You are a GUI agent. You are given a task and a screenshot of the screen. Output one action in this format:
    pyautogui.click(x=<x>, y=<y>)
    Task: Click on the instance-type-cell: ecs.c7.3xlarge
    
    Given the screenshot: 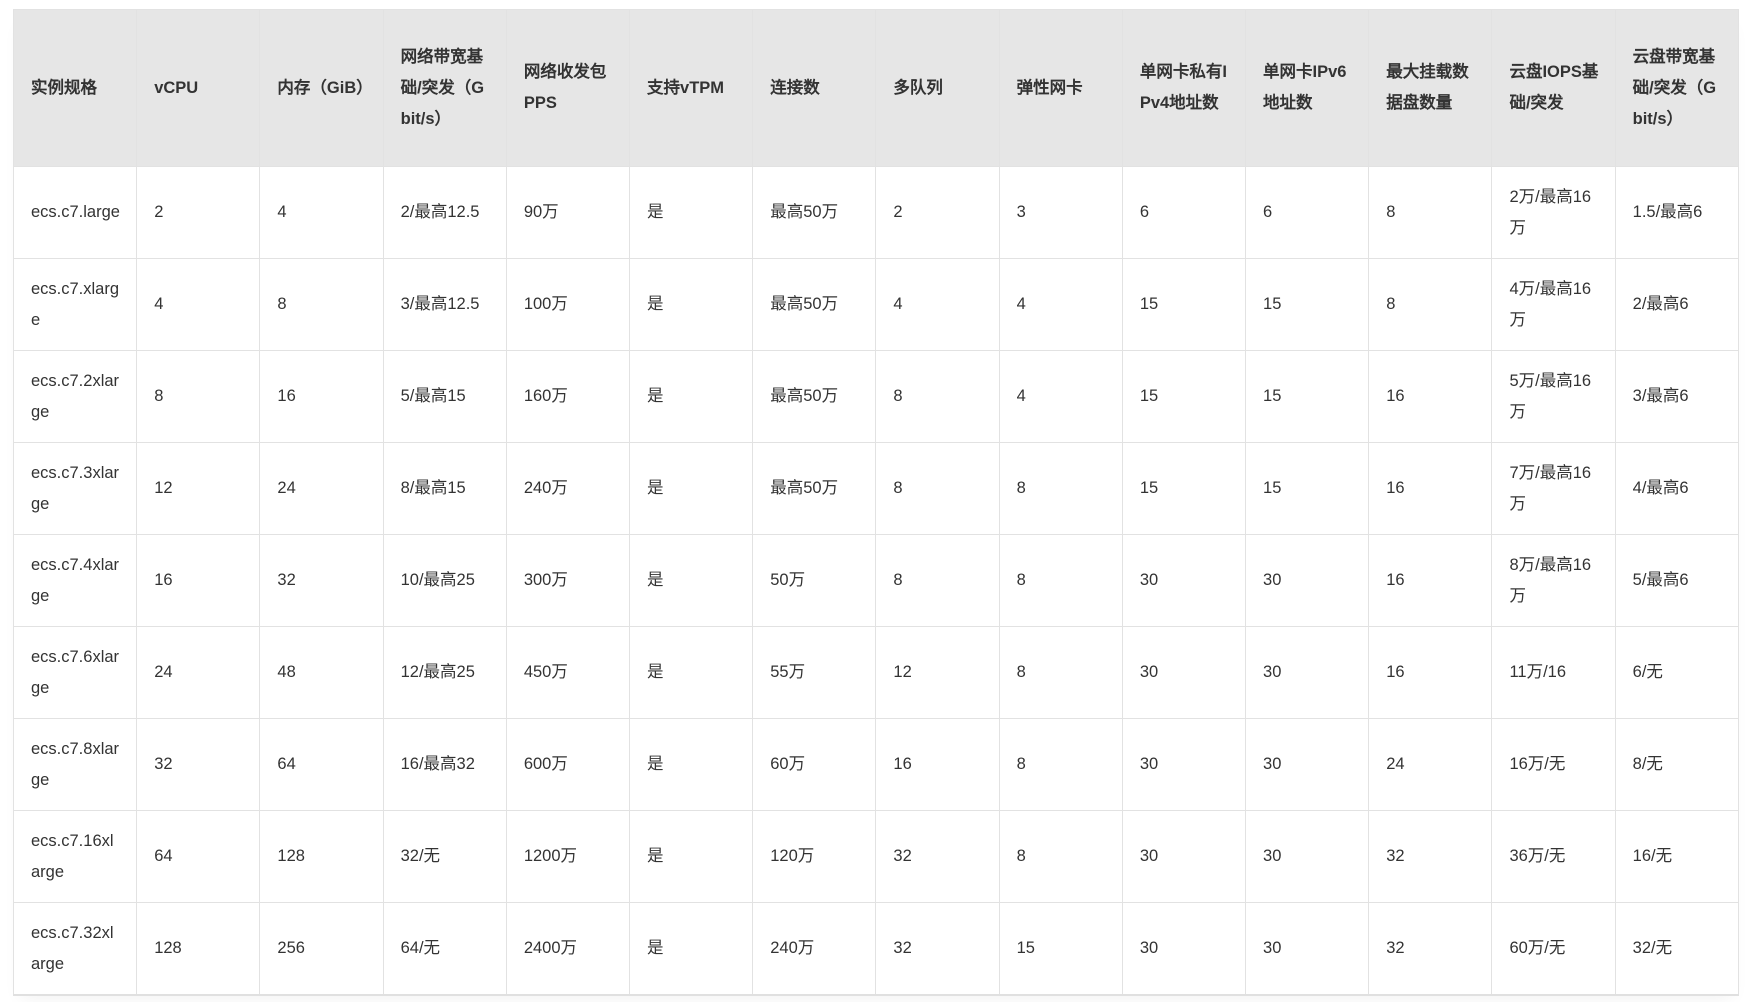 What is the action you would take?
    pyautogui.click(x=75, y=488)
    